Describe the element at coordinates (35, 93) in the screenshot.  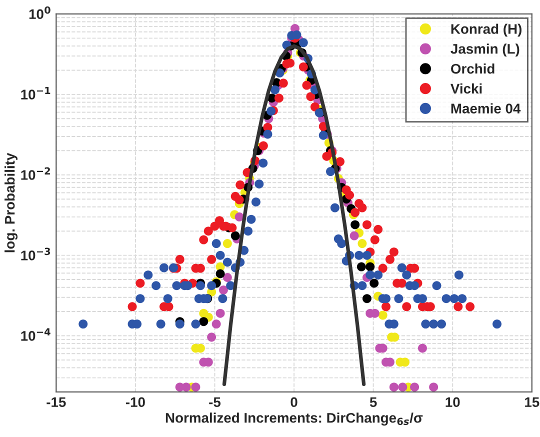
I see `y-tick-label: 10$^{−1}$` at that location.